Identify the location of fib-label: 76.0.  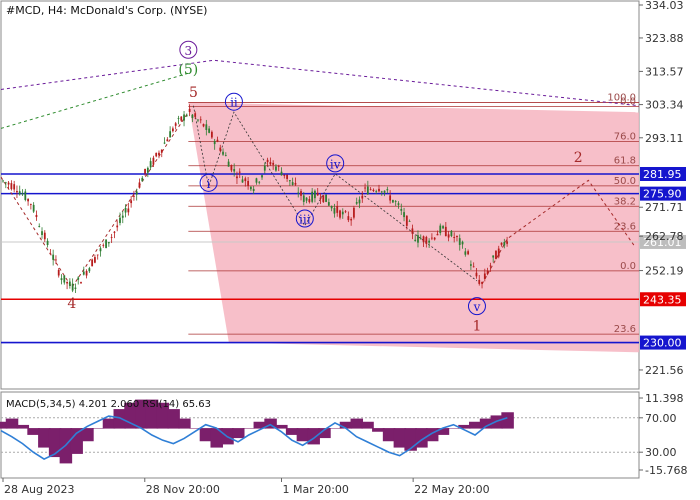
(625, 136).